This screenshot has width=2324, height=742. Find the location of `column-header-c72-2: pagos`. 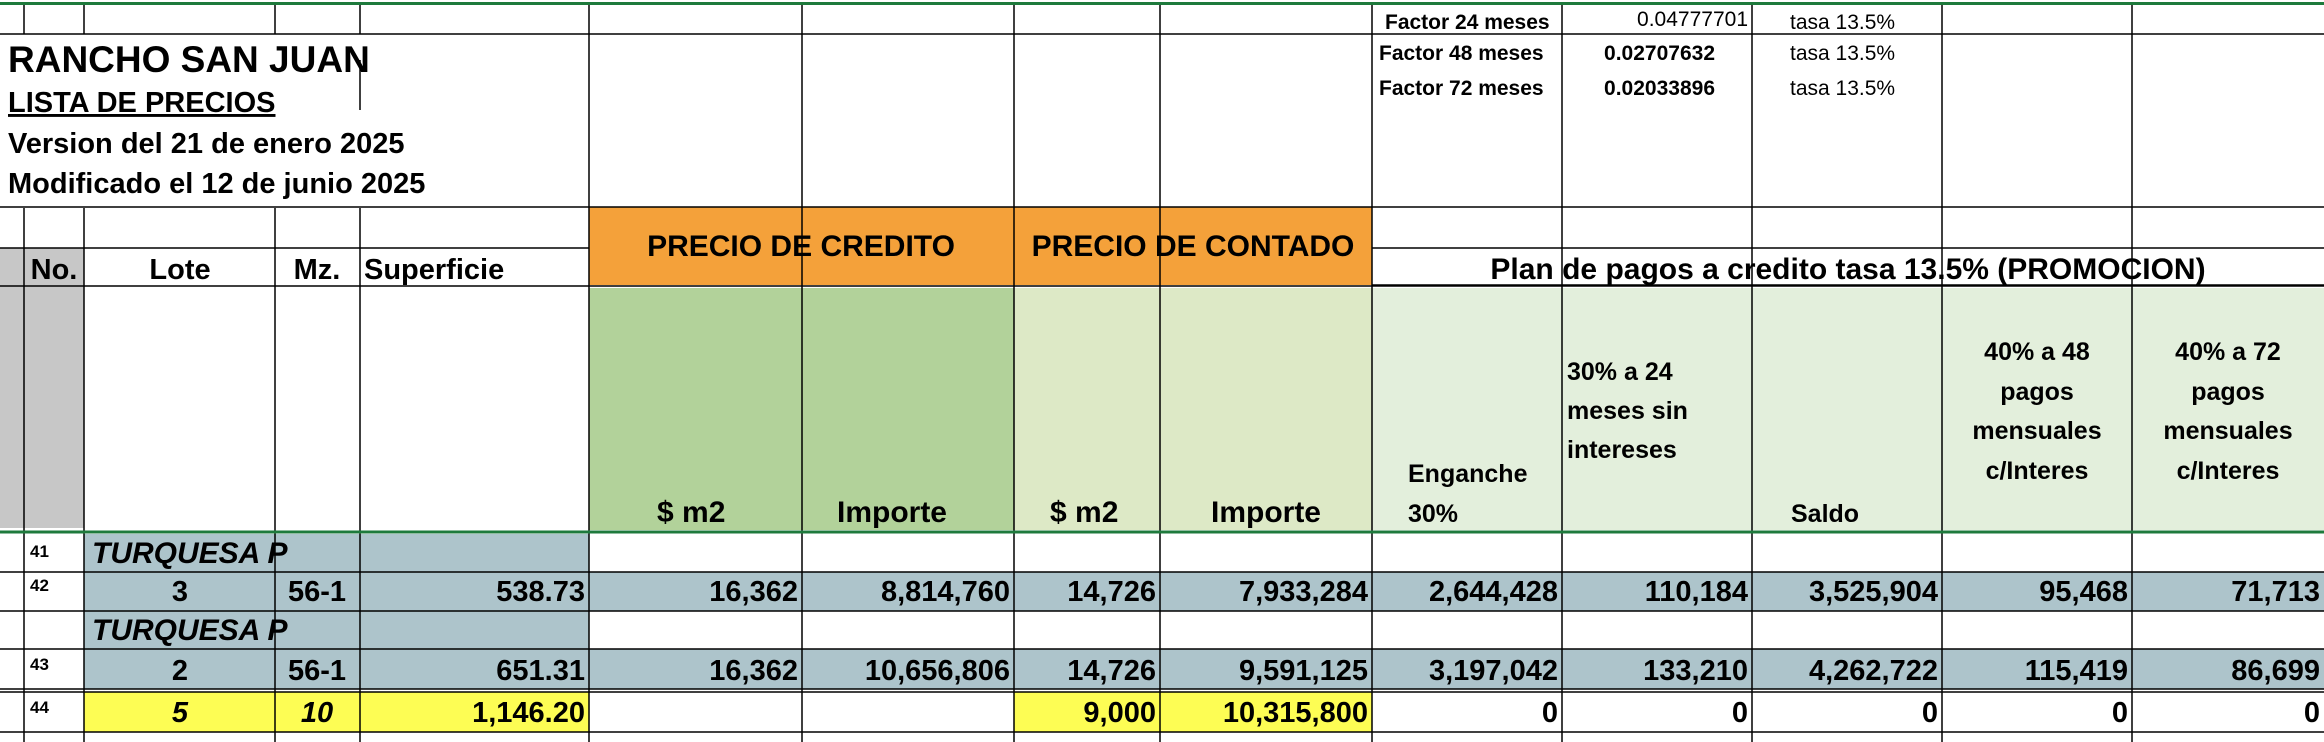

column-header-c72-2: pagos is located at coordinates (2228, 392).